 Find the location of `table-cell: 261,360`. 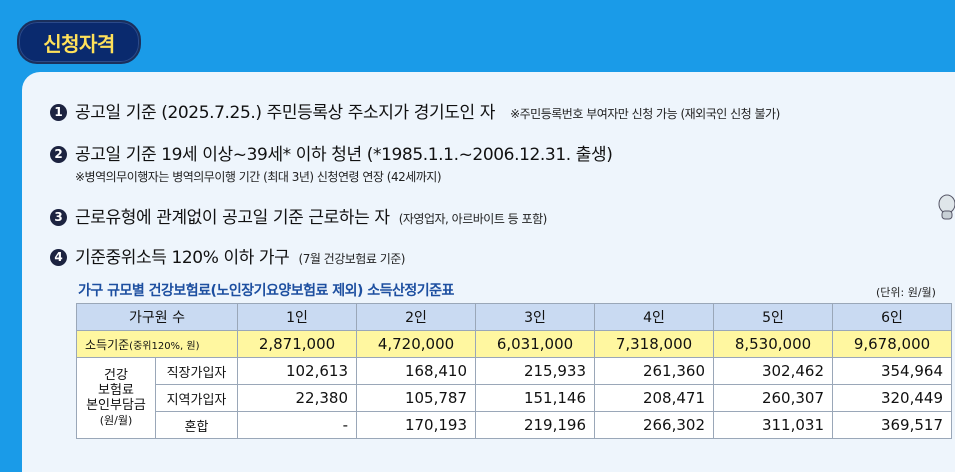

table-cell: 261,360 is located at coordinates (654, 371).